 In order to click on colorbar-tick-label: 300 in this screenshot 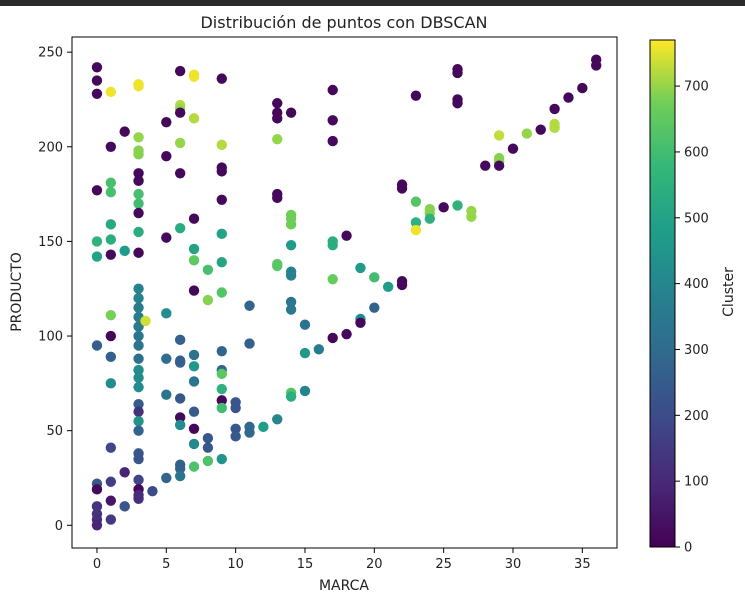, I will do `click(696, 350)`.